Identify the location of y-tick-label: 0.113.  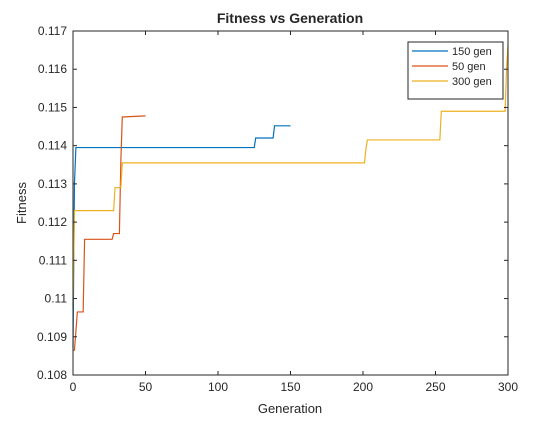
(52, 184).